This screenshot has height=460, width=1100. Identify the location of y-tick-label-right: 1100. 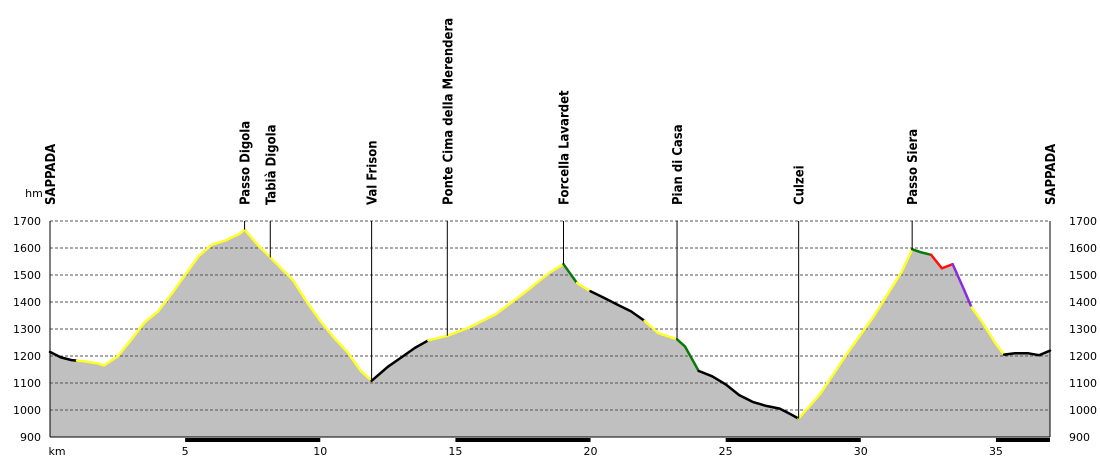
(1083, 383).